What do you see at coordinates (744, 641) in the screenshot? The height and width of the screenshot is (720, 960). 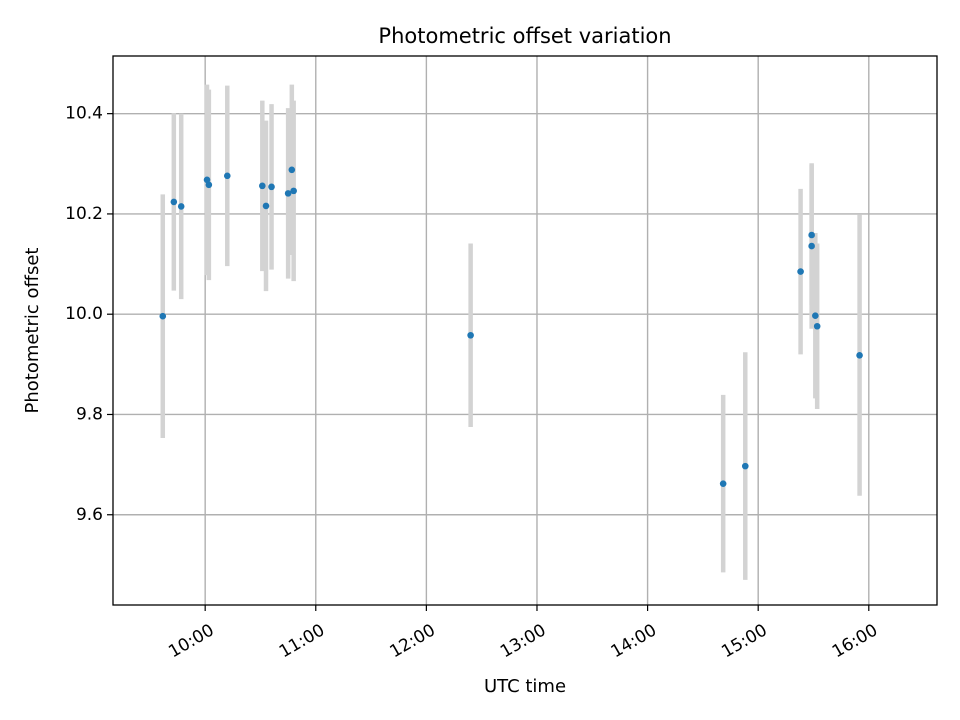 I see `x-tick-label: 15:00` at bounding box center [744, 641].